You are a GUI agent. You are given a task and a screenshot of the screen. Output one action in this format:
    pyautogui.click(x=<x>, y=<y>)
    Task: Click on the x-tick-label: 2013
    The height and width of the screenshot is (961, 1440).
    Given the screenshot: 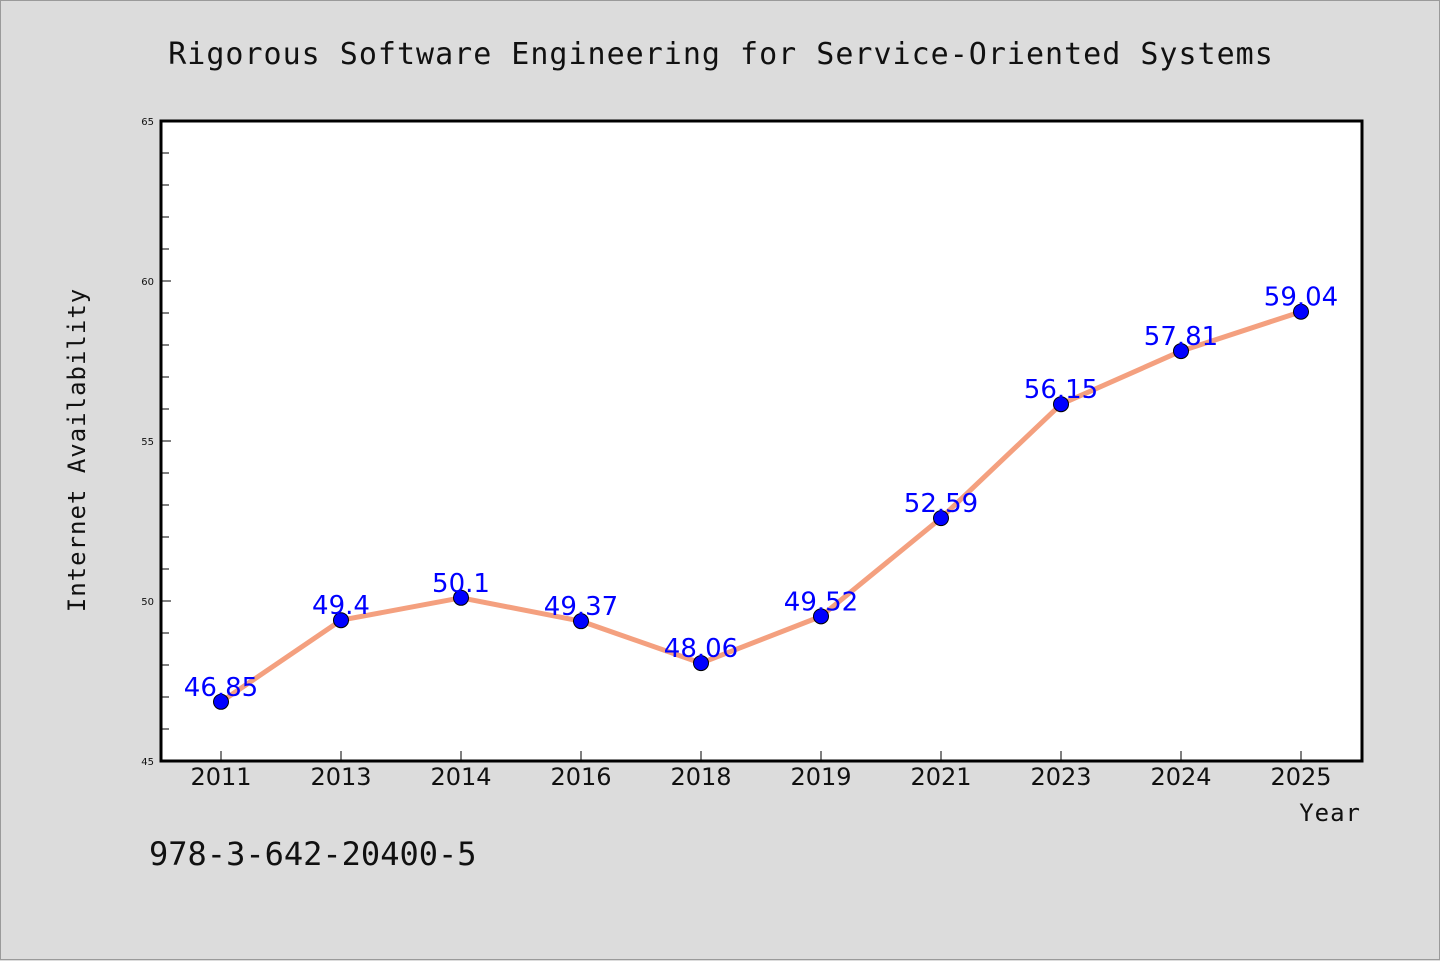 What is the action you would take?
    pyautogui.click(x=340, y=777)
    